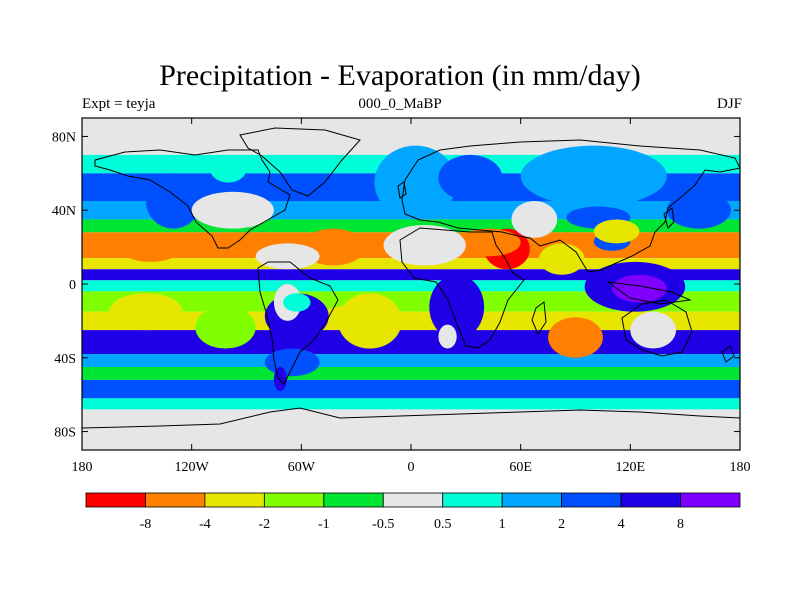  I want to click on season-label: DJF, so click(729, 104).